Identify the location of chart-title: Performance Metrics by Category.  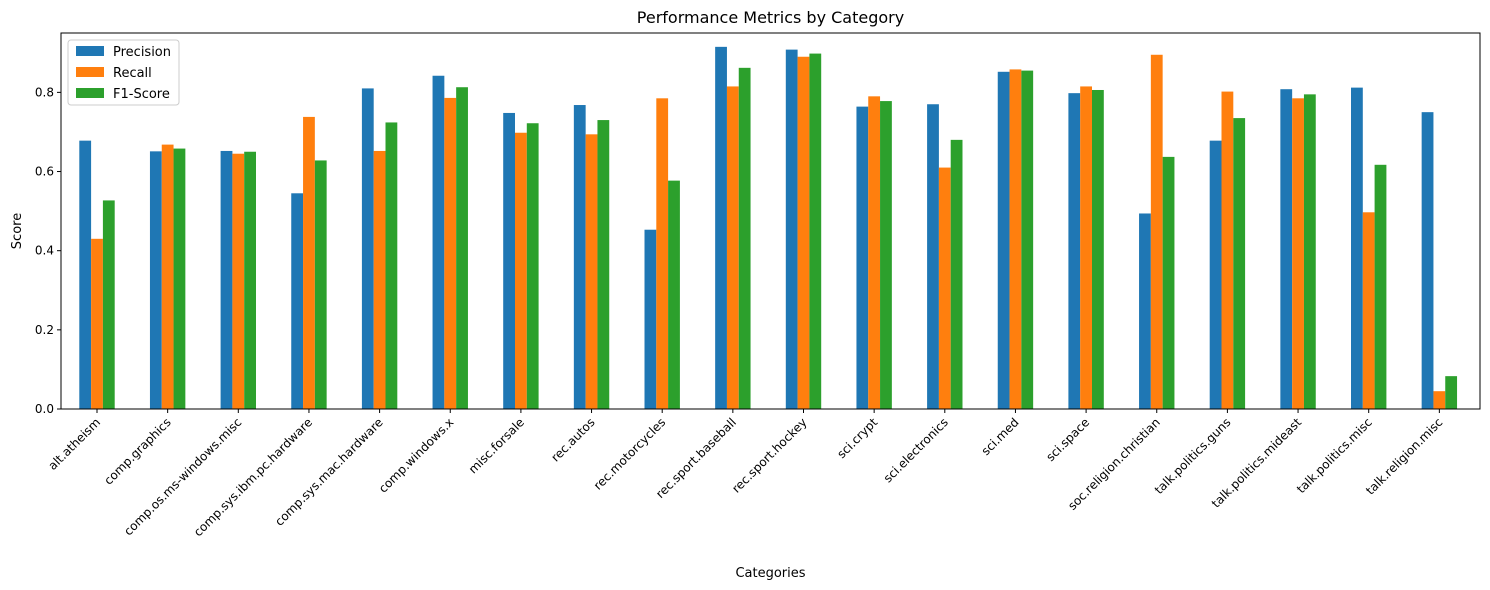
(770, 17).